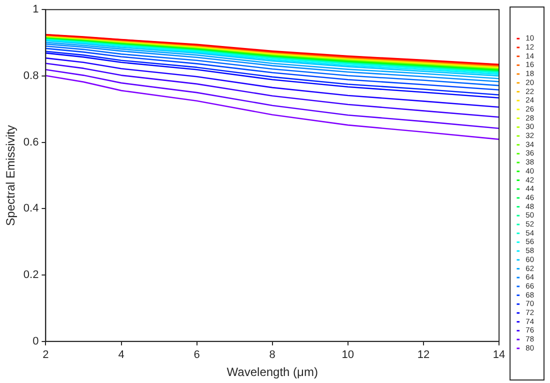 Image resolution: width=550 pixels, height=383 pixels. I want to click on x-tick-label: 4, so click(121, 355).